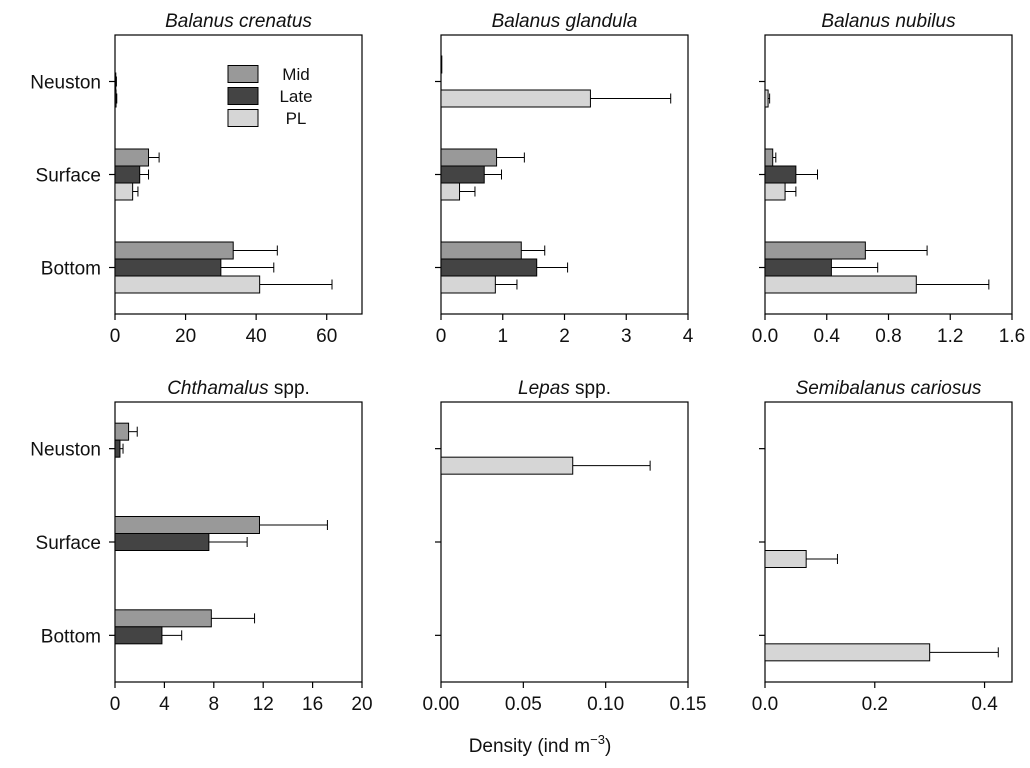 This screenshot has width=1030, height=768. I want to click on x-tick-label: 2, so click(564, 336).